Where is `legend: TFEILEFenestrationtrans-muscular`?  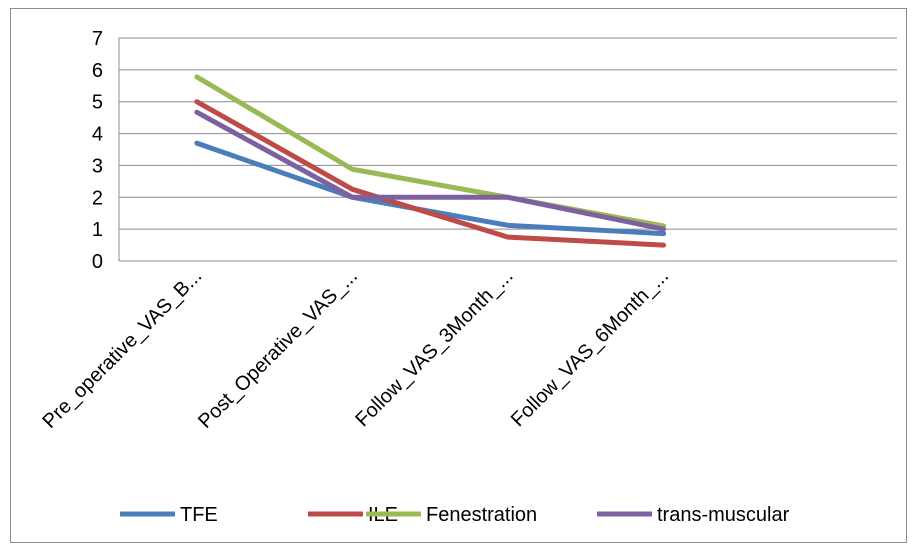
legend: TFEILEFenestrationtrans-muscular is located at coordinates (455, 515).